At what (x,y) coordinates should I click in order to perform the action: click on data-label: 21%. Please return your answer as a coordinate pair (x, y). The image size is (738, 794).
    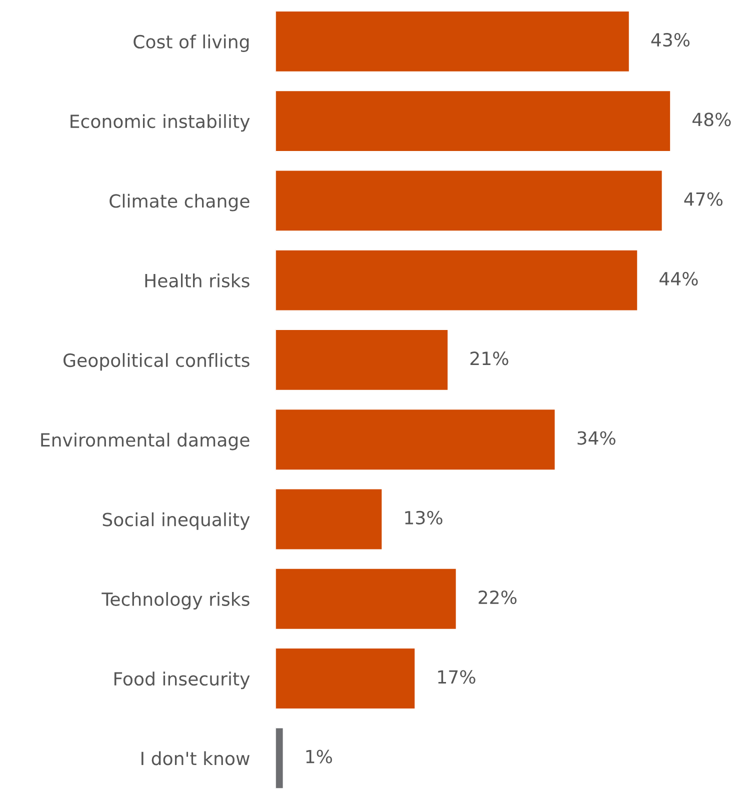
    Looking at the image, I should click on (489, 359).